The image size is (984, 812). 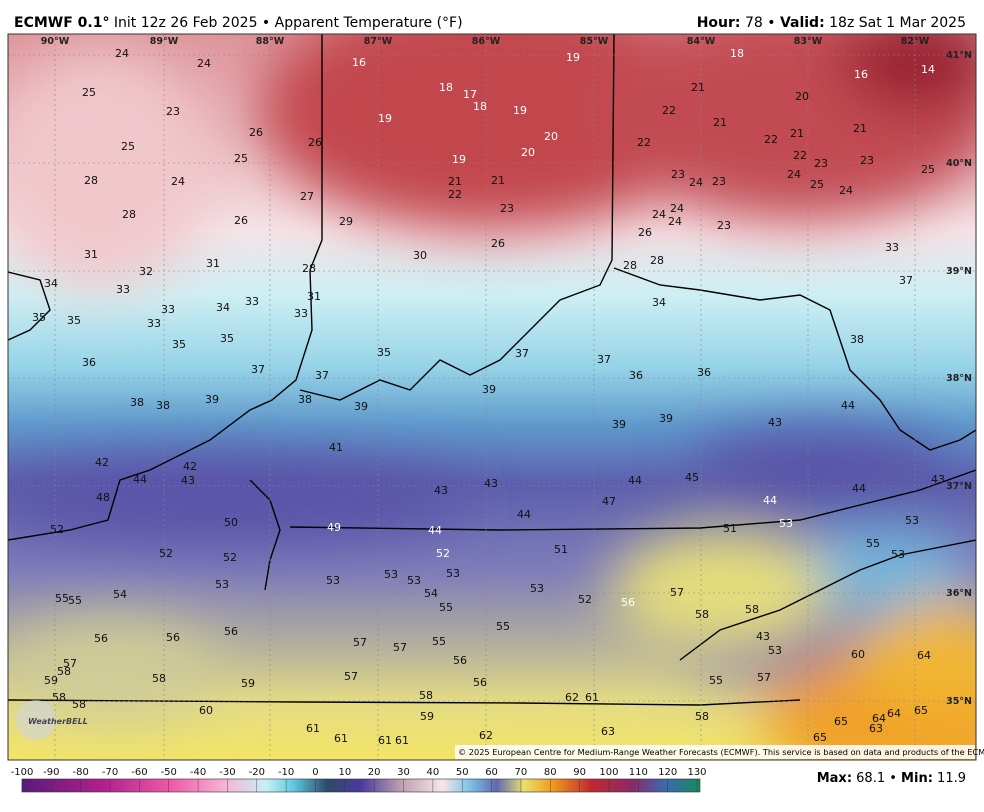 What do you see at coordinates (528, 152) in the screenshot?
I see `temperature-value: 20` at bounding box center [528, 152].